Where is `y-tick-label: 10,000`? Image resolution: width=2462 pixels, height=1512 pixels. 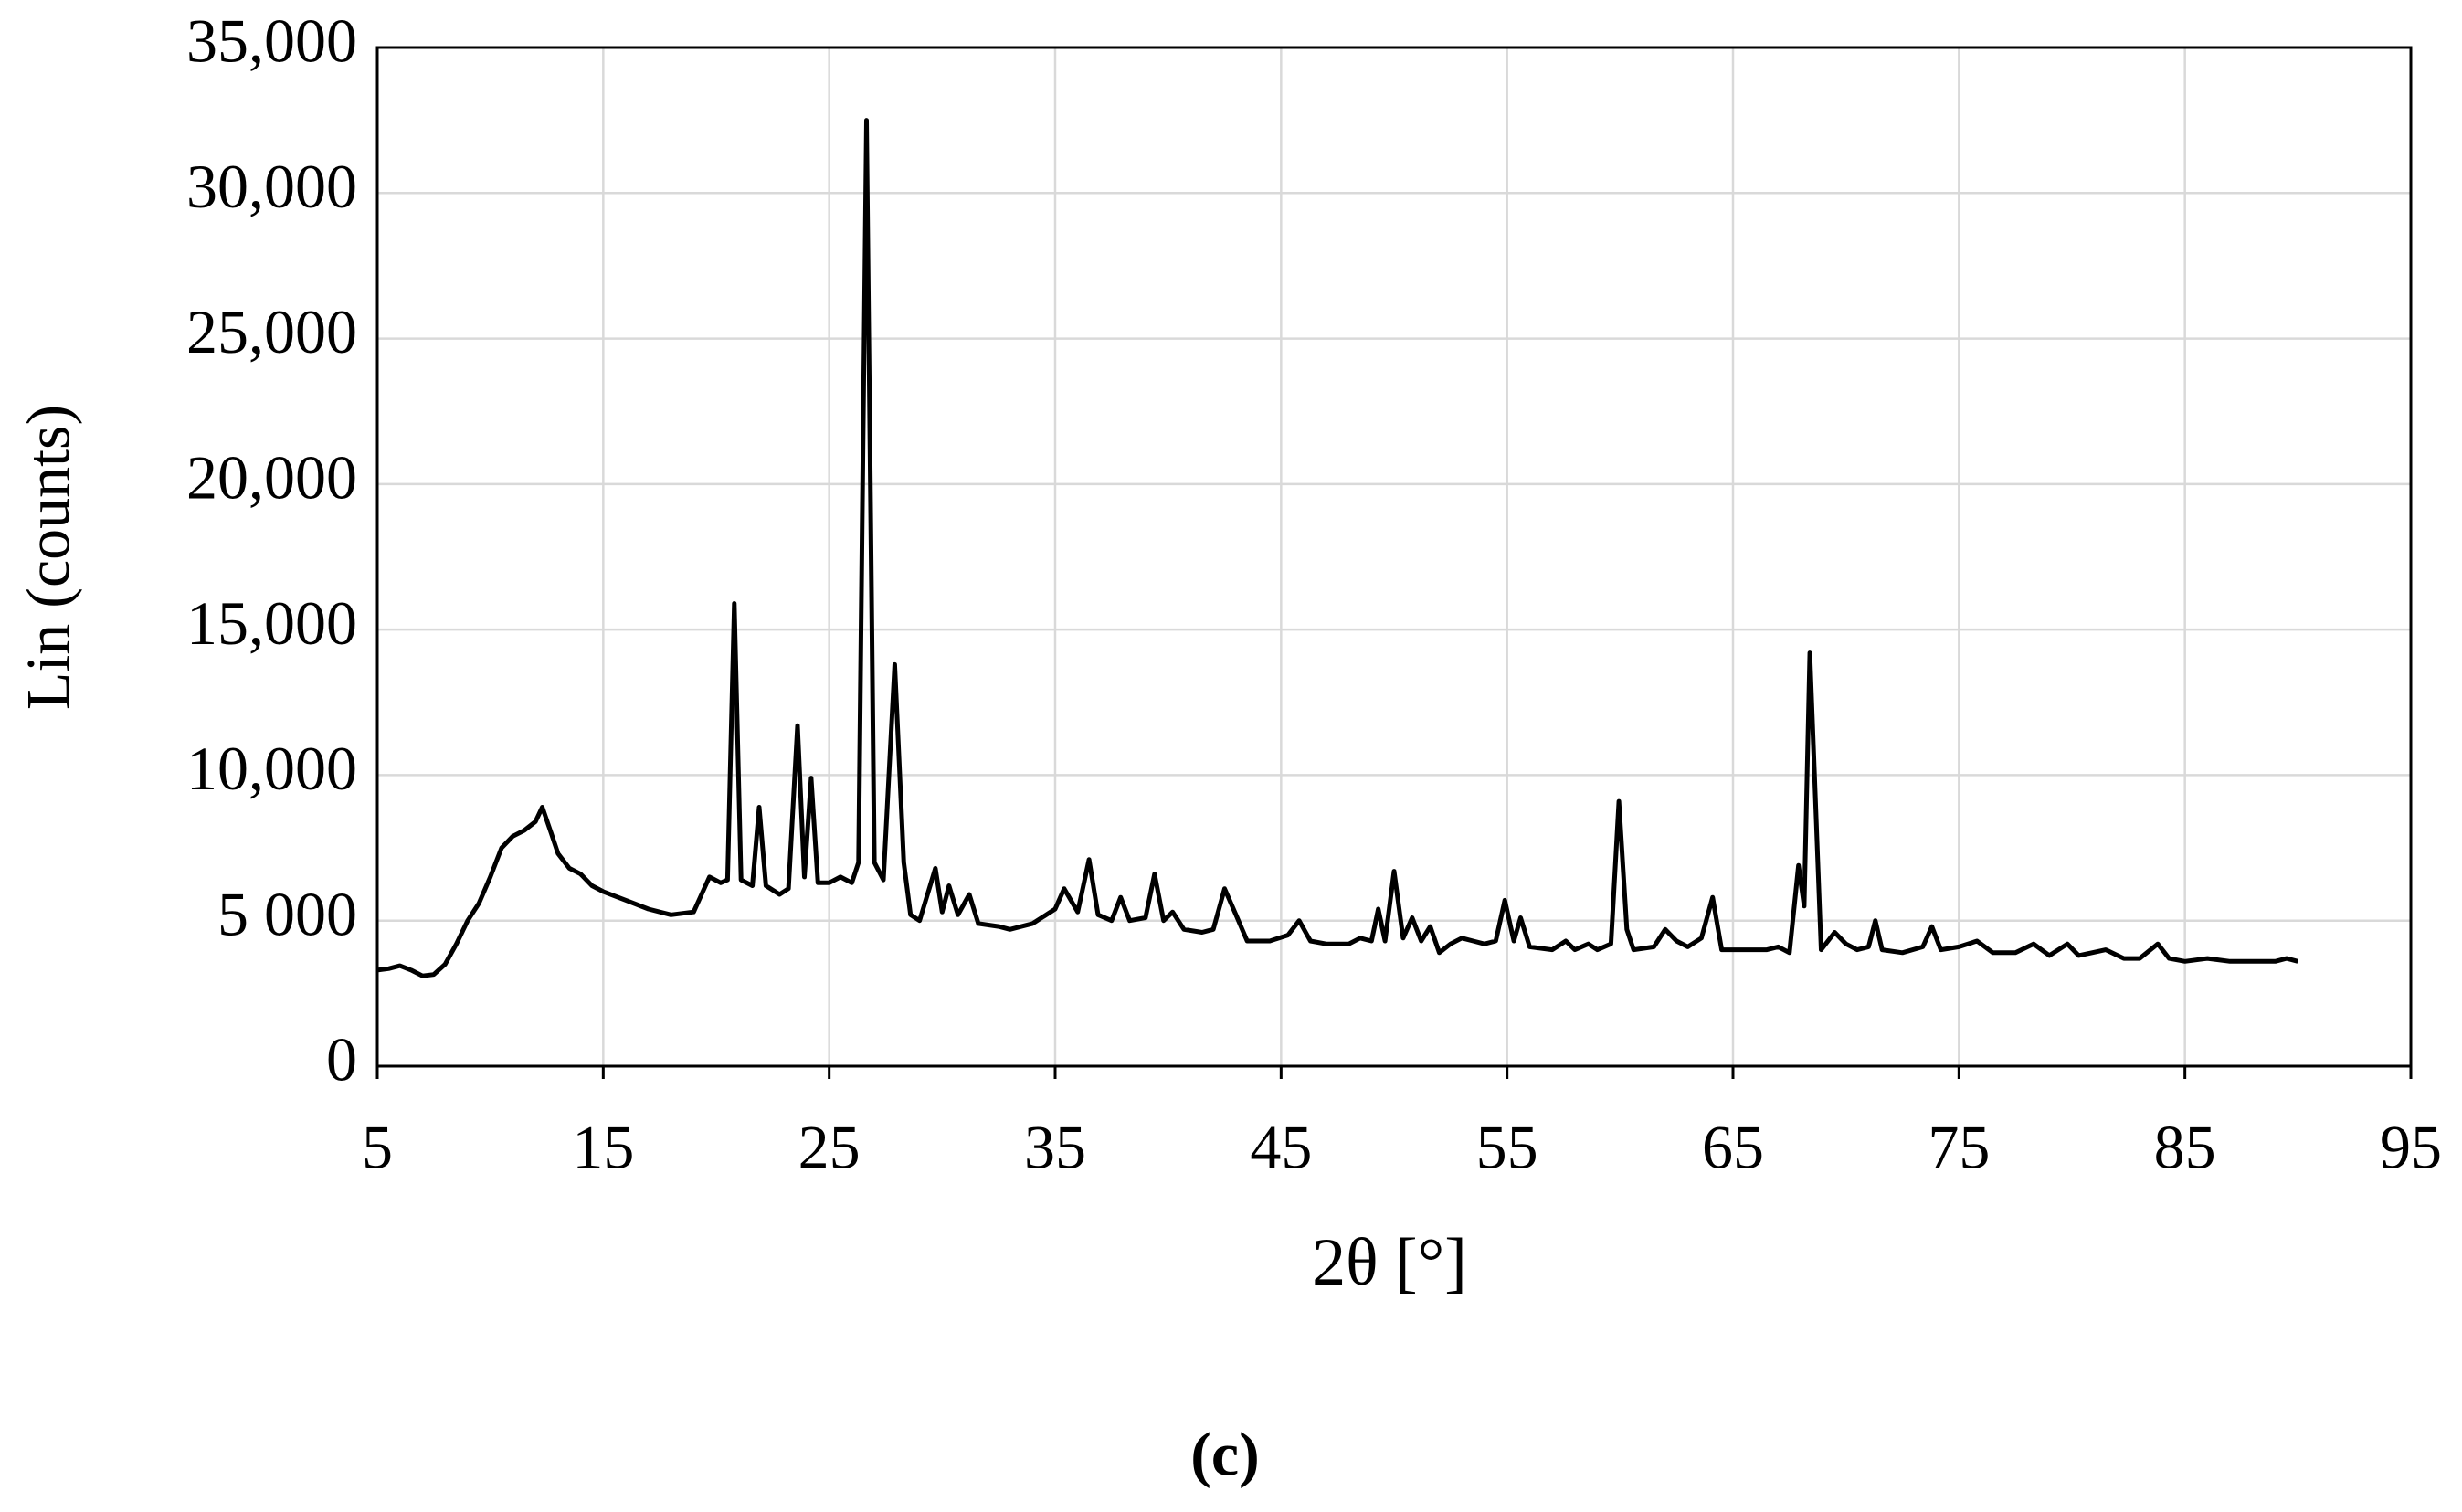
y-tick-label: 10,000 is located at coordinates (271, 768).